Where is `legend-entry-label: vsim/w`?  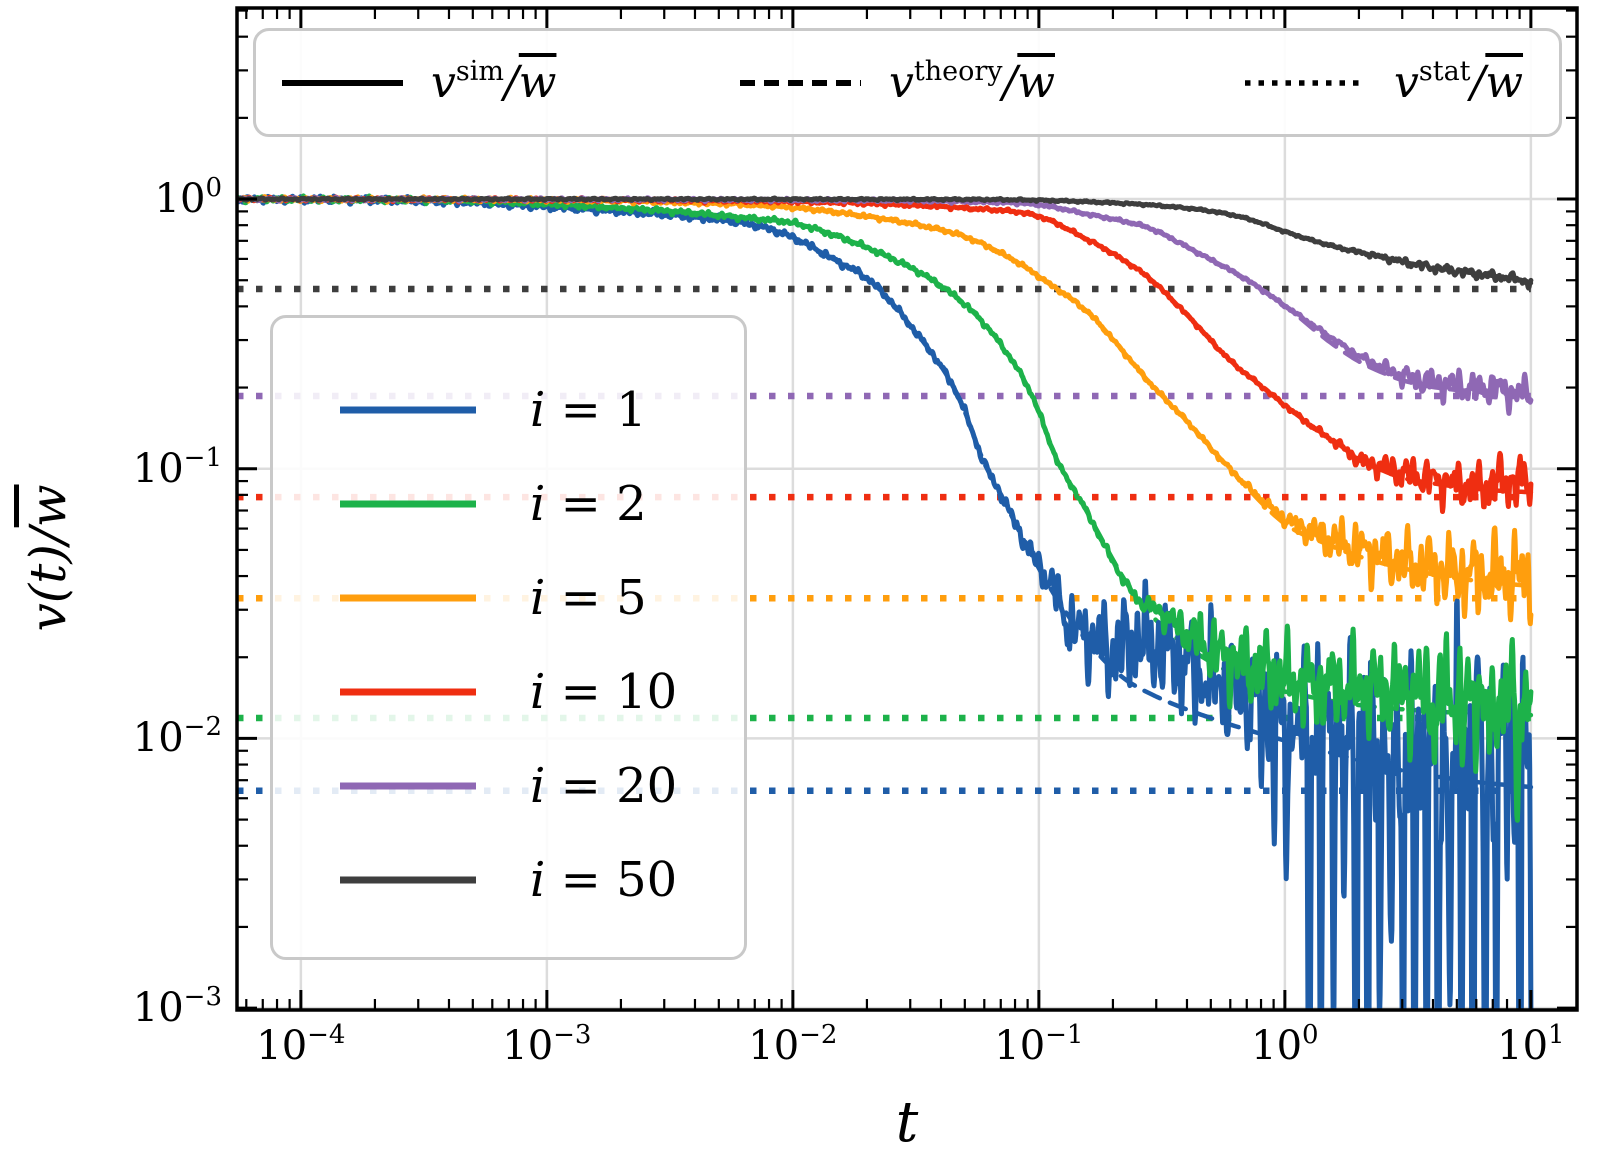 legend-entry-label: vsim/w is located at coordinates (494, 82).